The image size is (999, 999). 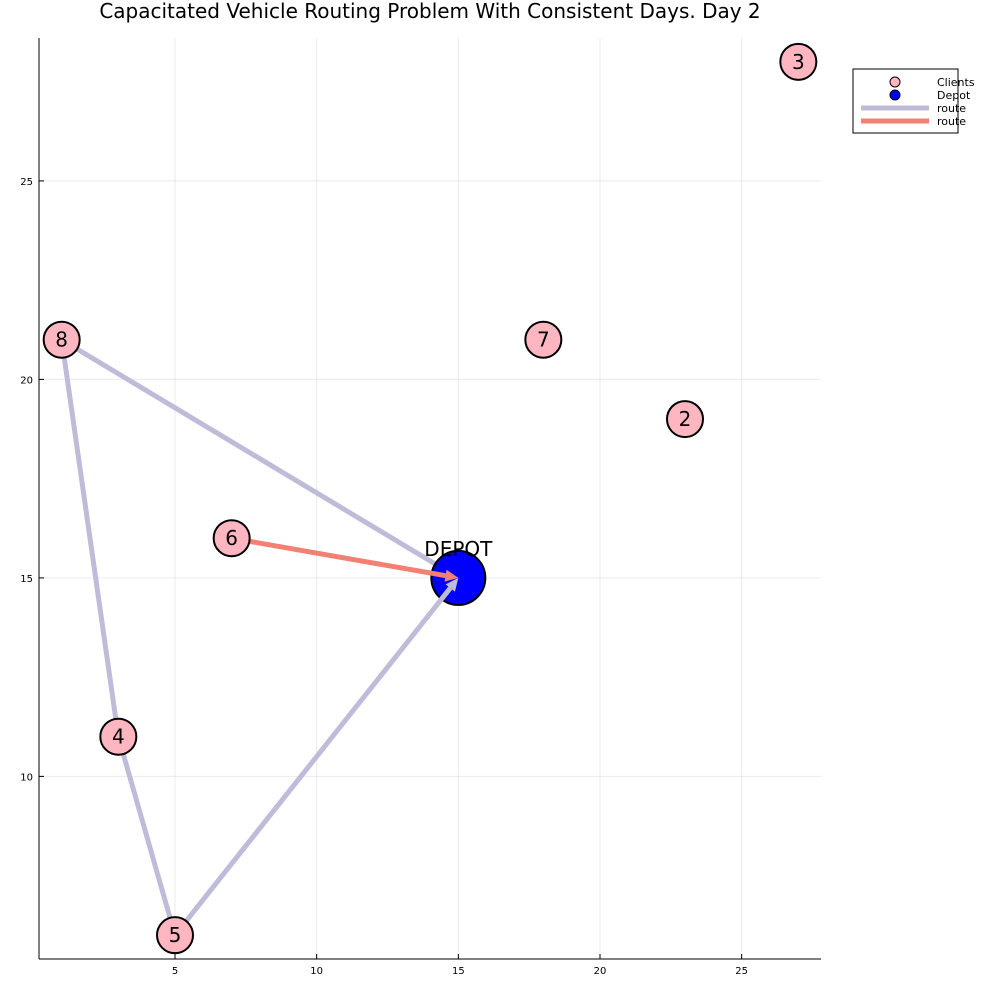 I want to click on client-label-4: 4, so click(x=118, y=737).